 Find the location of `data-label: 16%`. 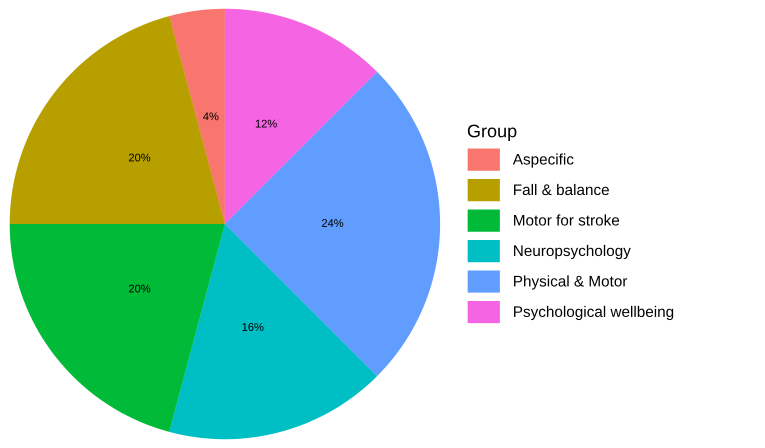

data-label: 16% is located at coordinates (253, 327).